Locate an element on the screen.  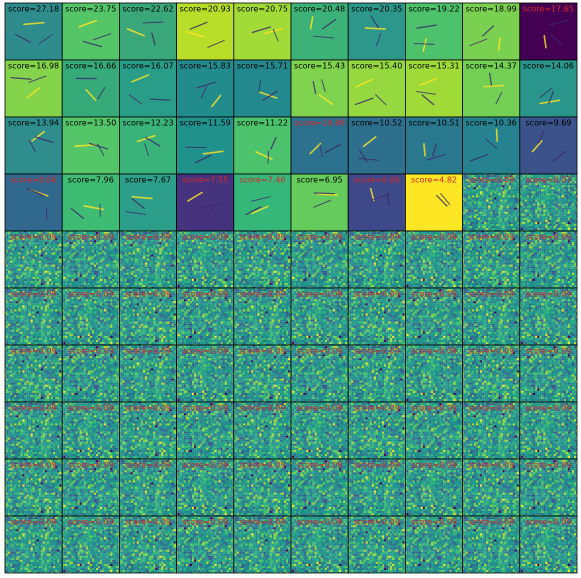
image-tile: score=13.94 is located at coordinates (33, 145).